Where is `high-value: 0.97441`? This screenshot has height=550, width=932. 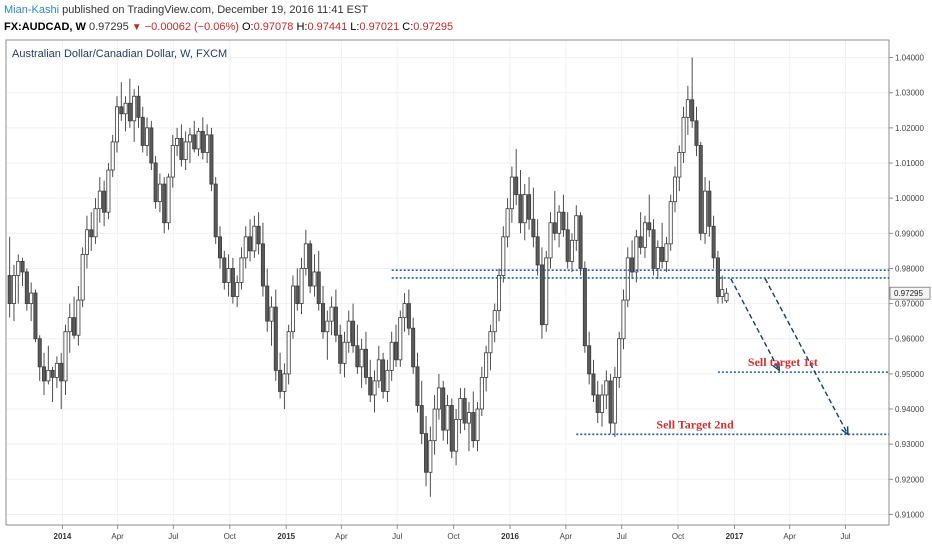 high-value: 0.97441 is located at coordinates (327, 27).